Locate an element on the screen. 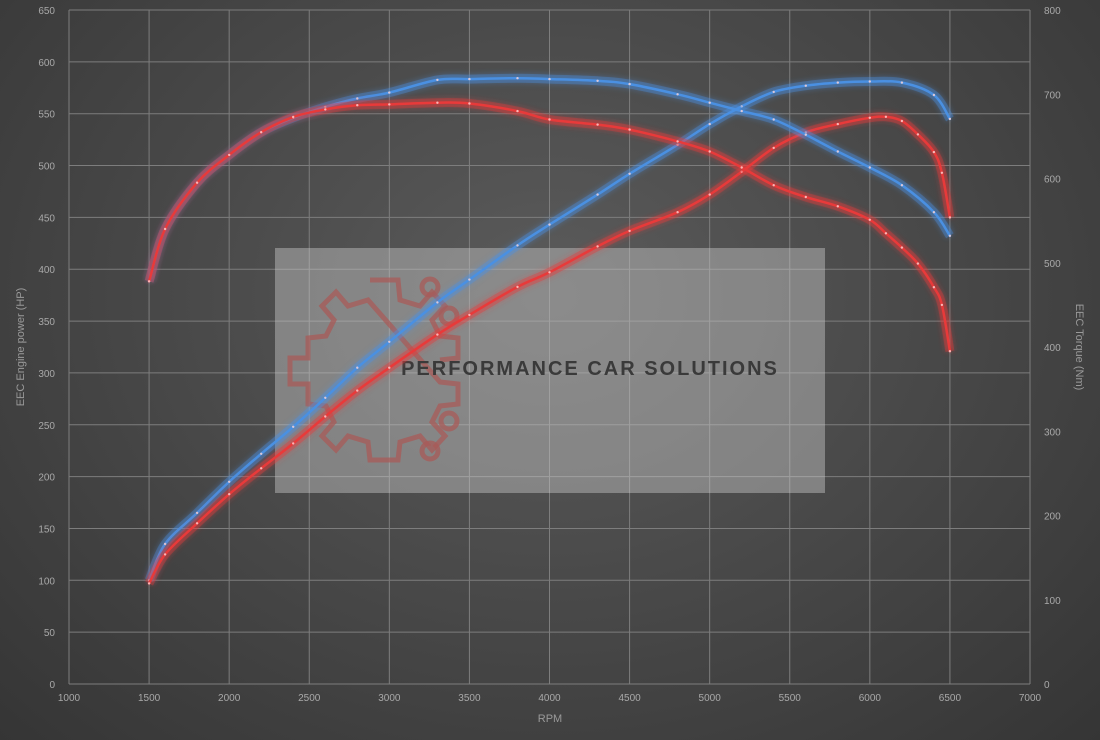 Image resolution: width=1100 pixels, height=740 pixels. left-tick-label: 0 is located at coordinates (52, 685).